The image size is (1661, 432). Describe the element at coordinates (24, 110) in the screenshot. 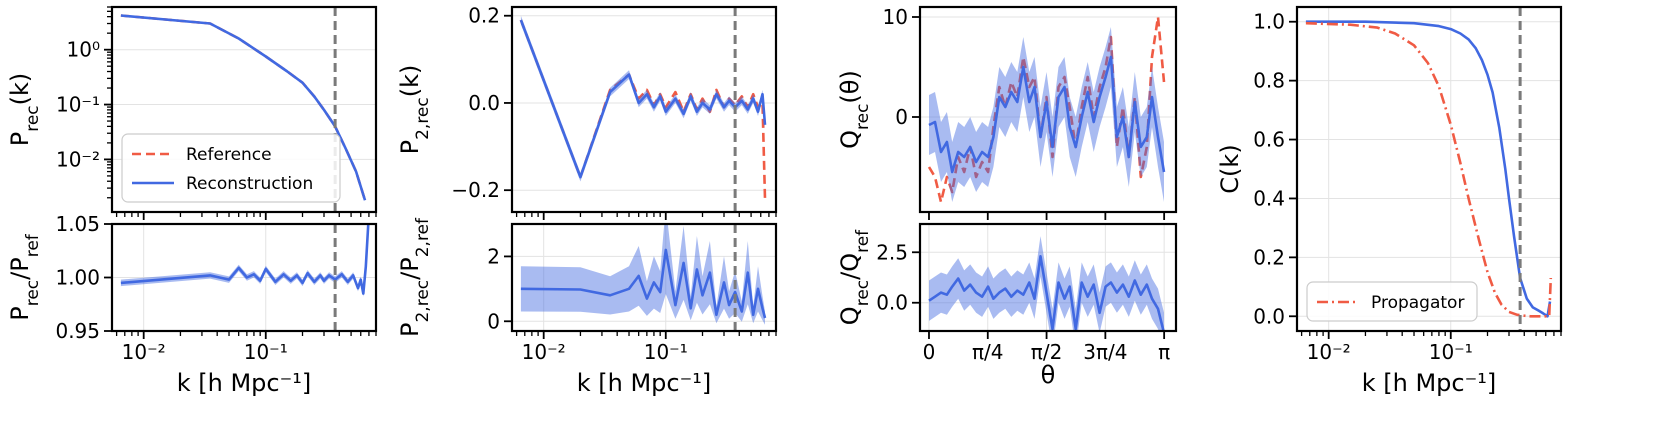

I see `y-axis-label: Prec(k)` at that location.